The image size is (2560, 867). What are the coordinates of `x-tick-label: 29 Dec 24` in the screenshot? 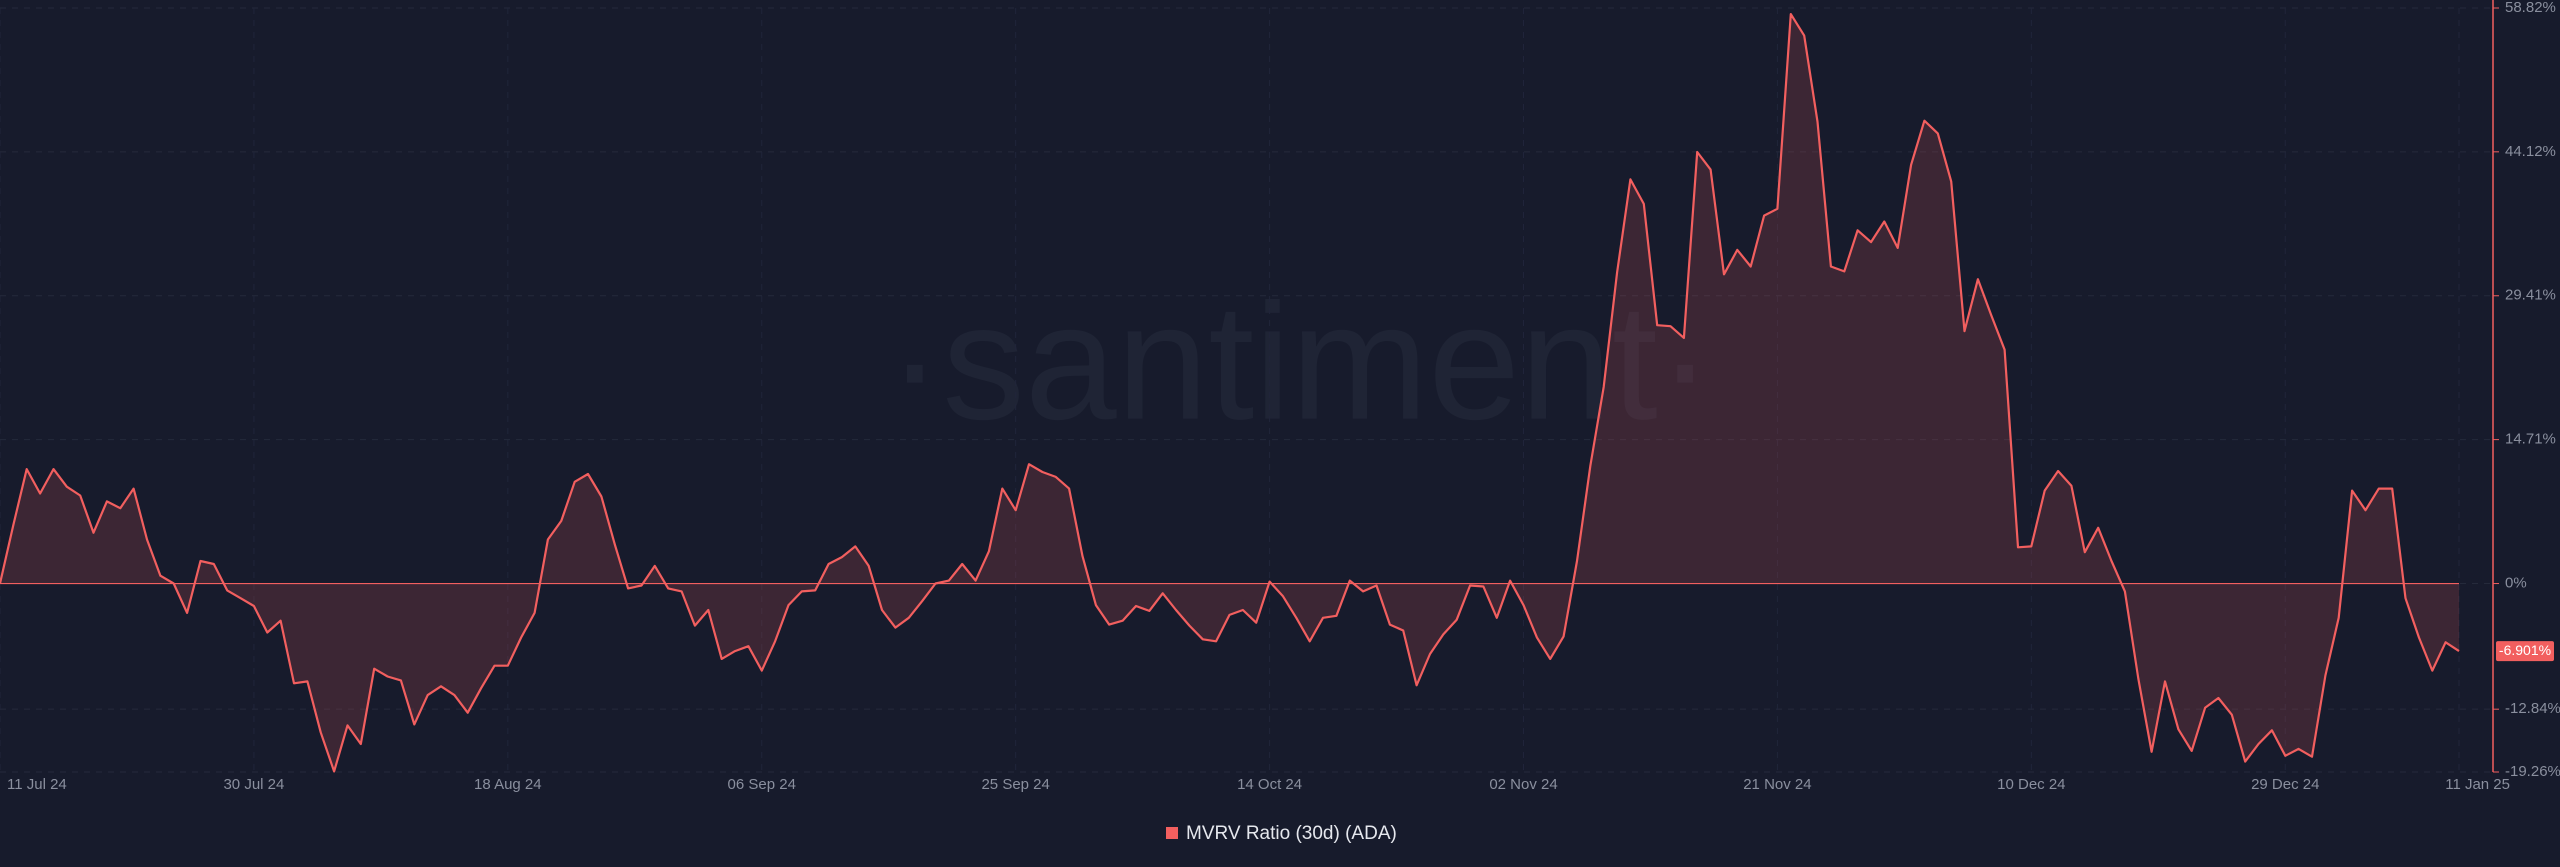 It's located at (2285, 784).